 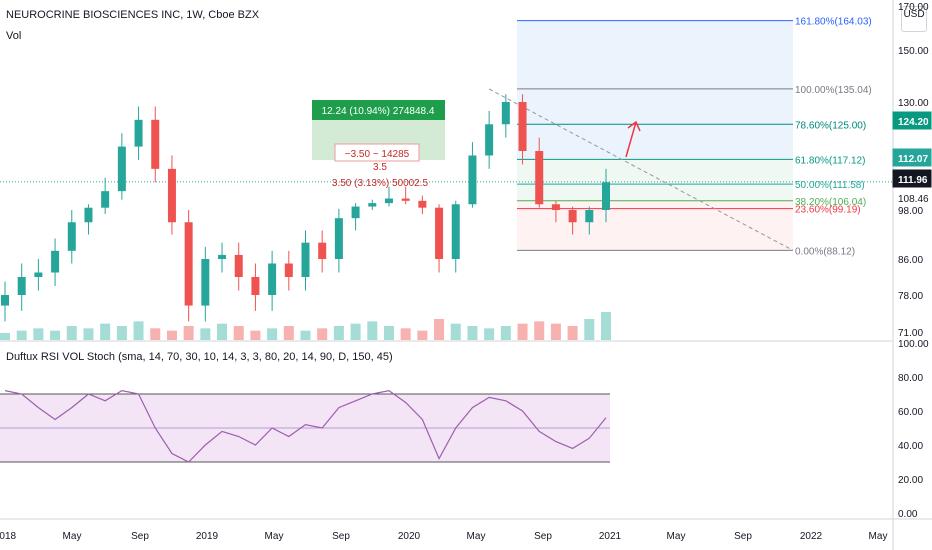 I want to click on trend-line, so click(x=641, y=169).